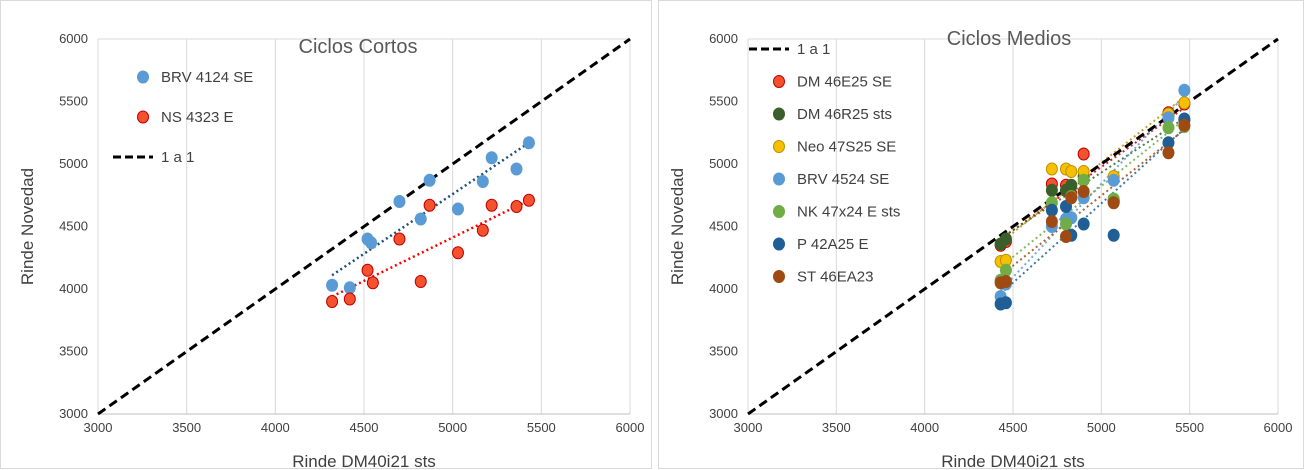 This screenshot has height=470, width=1304. Describe the element at coordinates (1092, 173) in the screenshot. I see `trendline-dm-46e25-se` at that location.